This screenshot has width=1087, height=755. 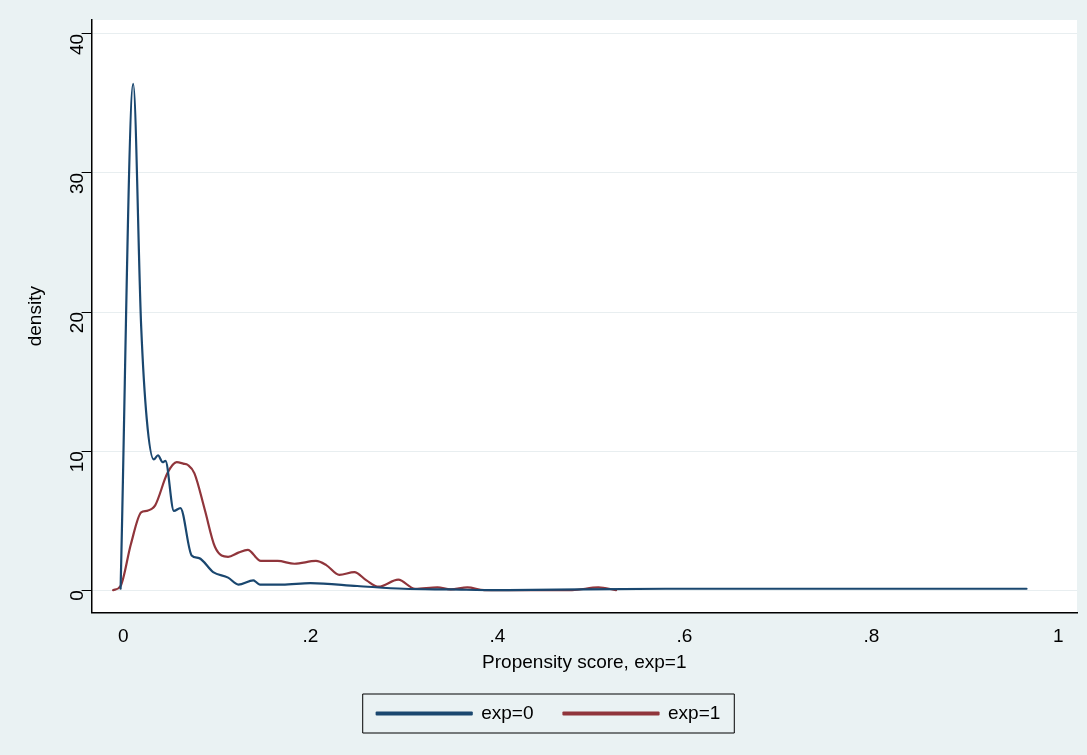 What do you see at coordinates (34, 316) in the screenshot?
I see `y-axis-title: density` at bounding box center [34, 316].